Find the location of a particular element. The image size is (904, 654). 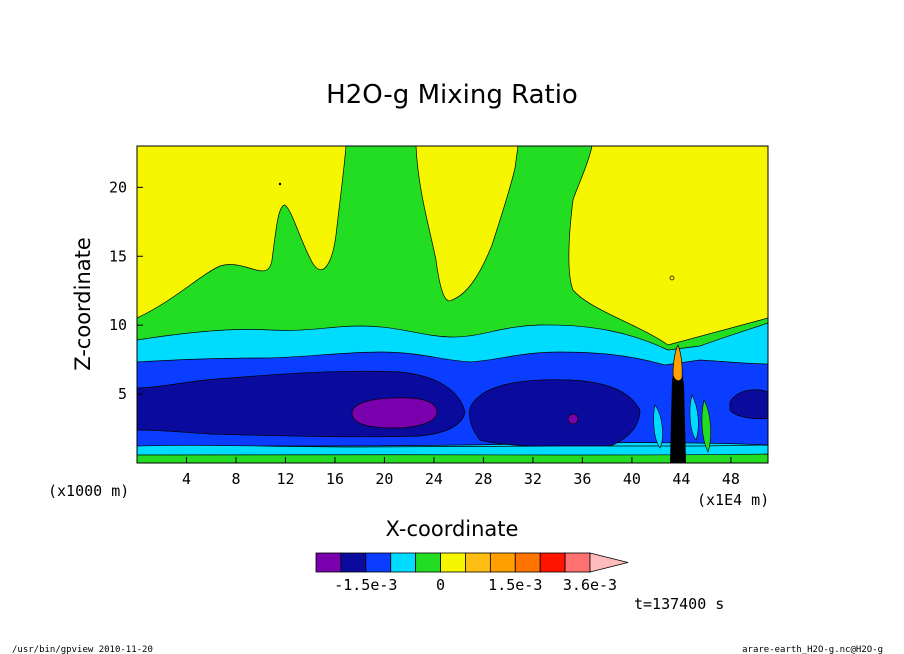

x-tick-label: 40 is located at coordinates (632, 479).